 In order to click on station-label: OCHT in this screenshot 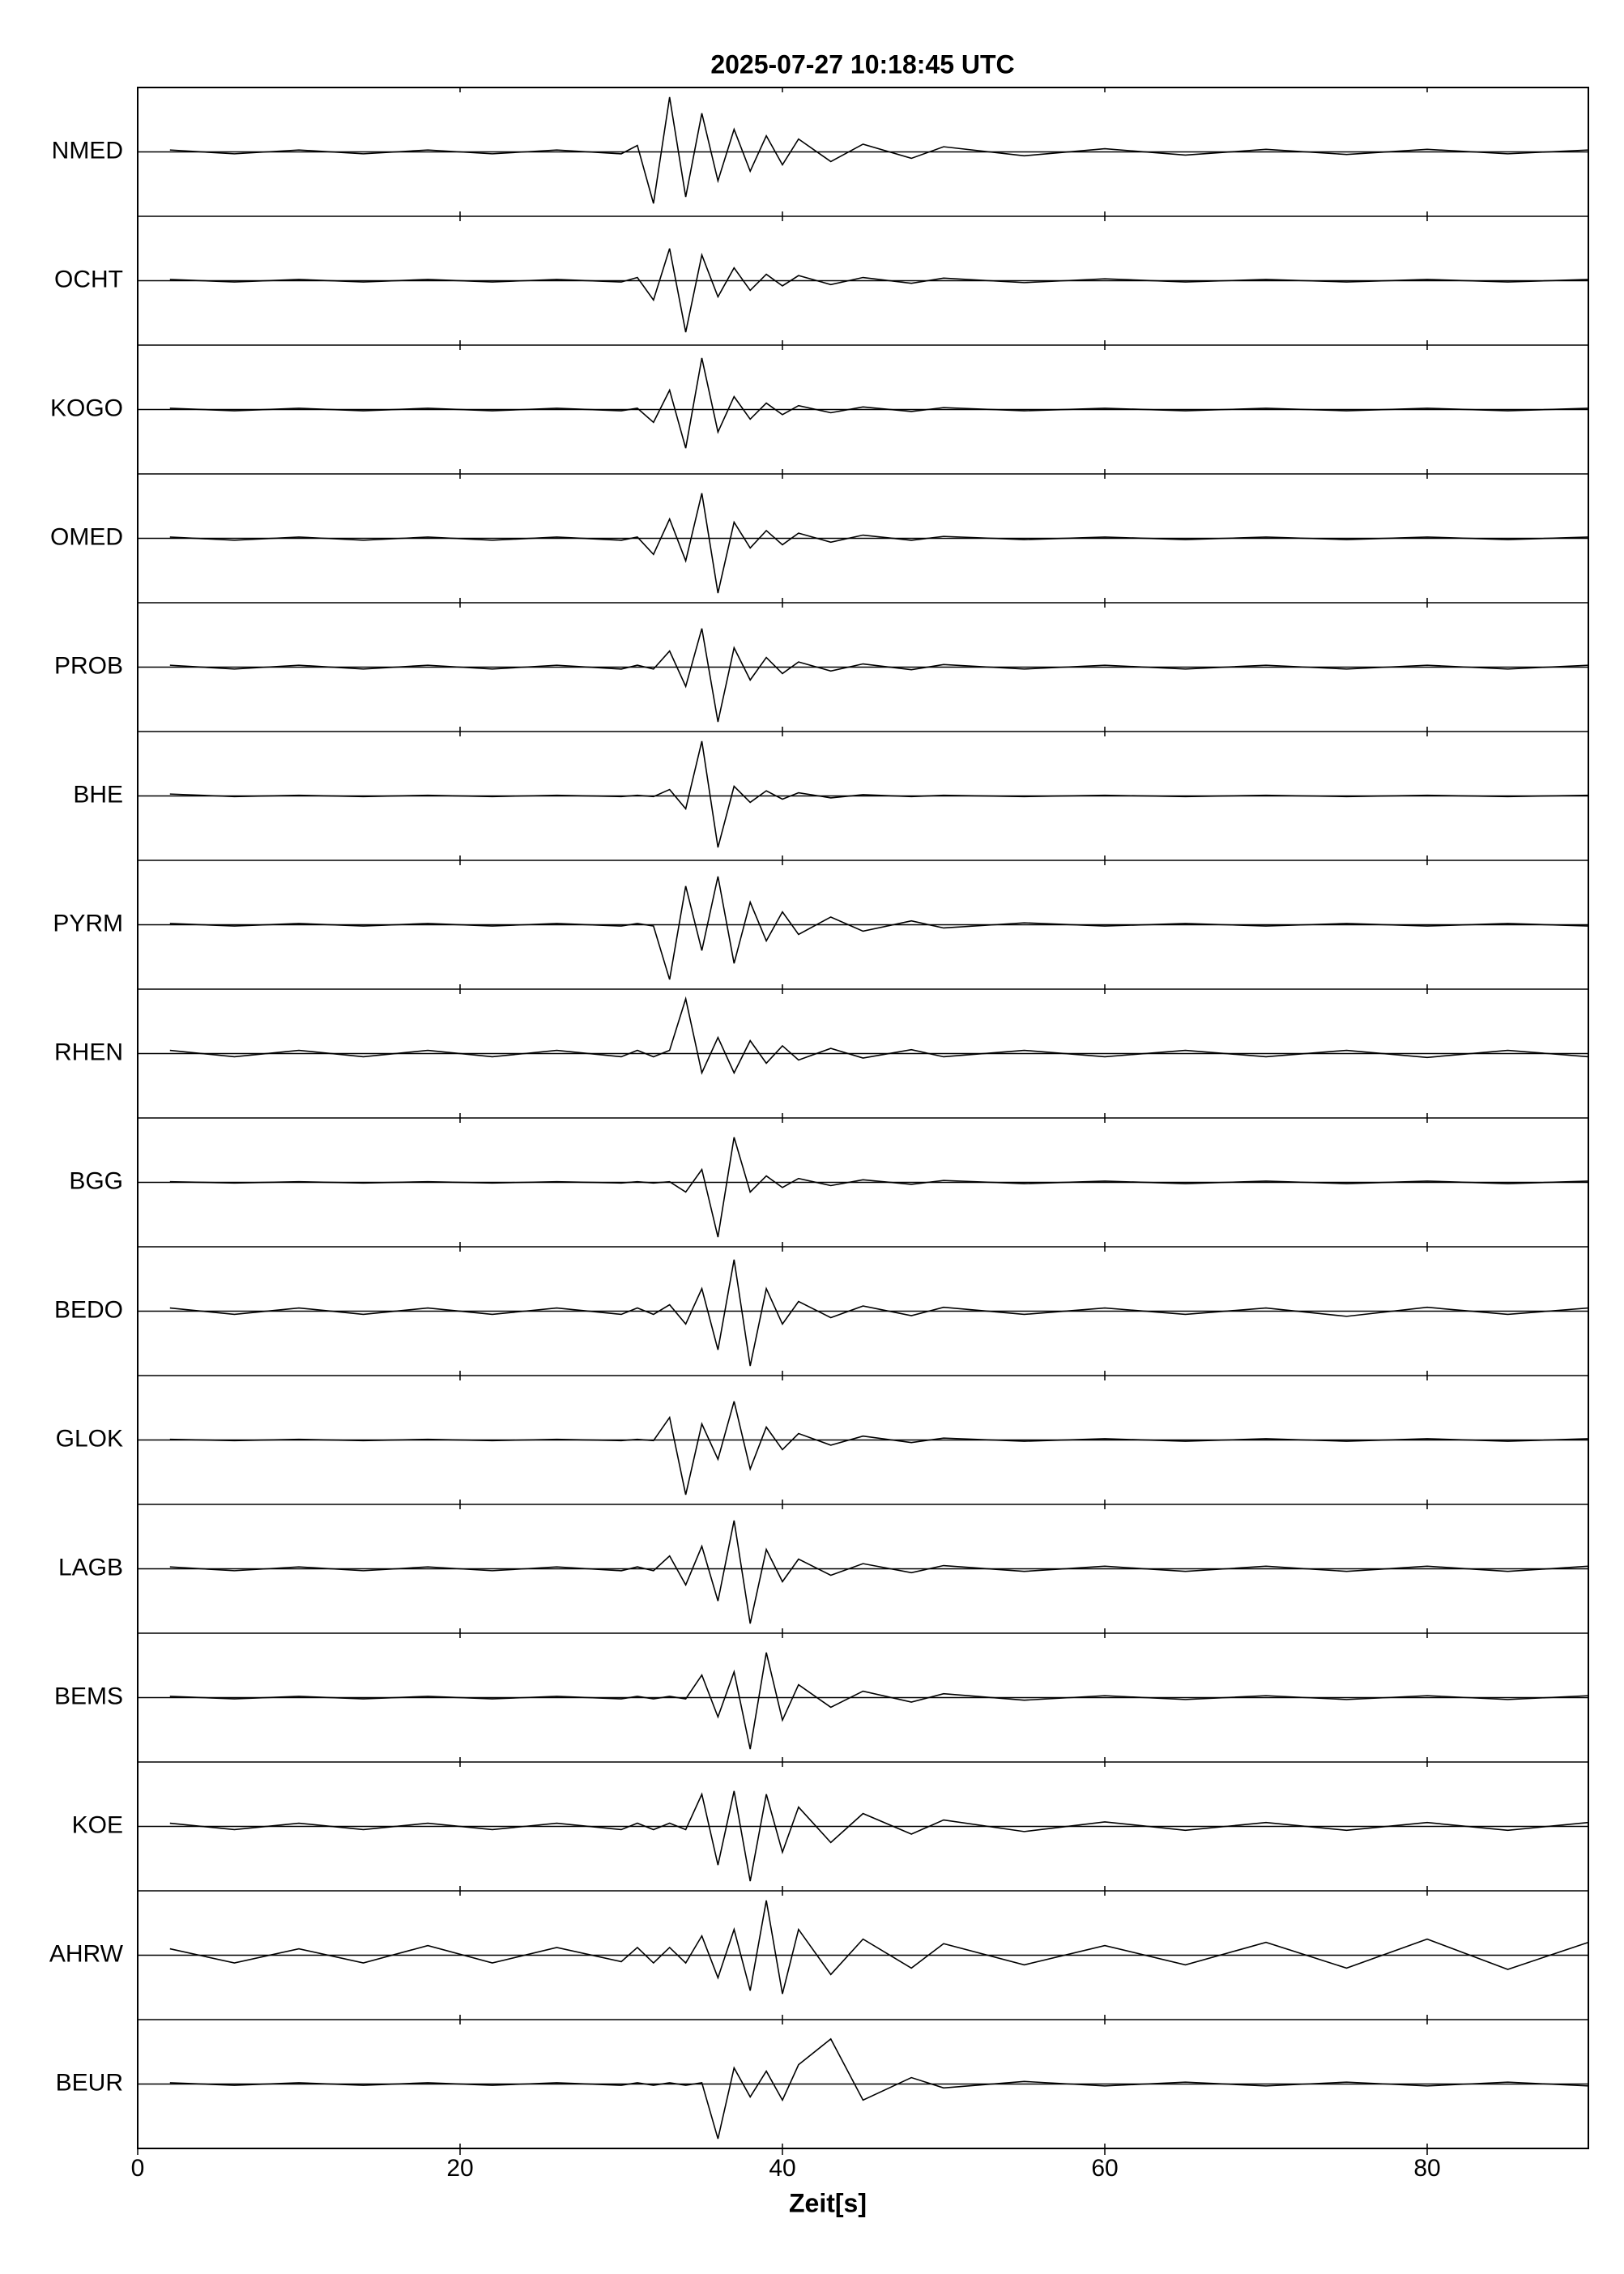, I will do `click(88, 279)`.